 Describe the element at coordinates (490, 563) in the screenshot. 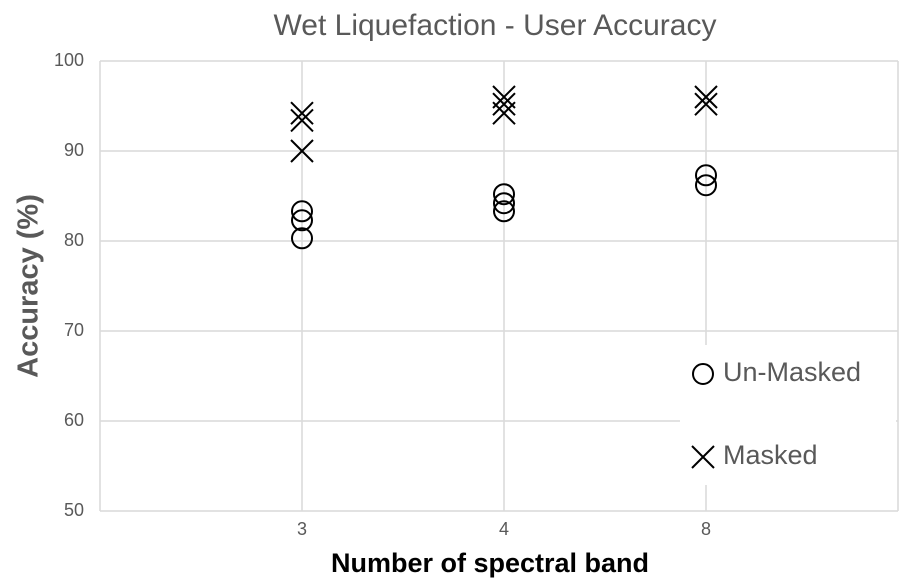

I see `x-axis-label: Number of spectral band` at that location.